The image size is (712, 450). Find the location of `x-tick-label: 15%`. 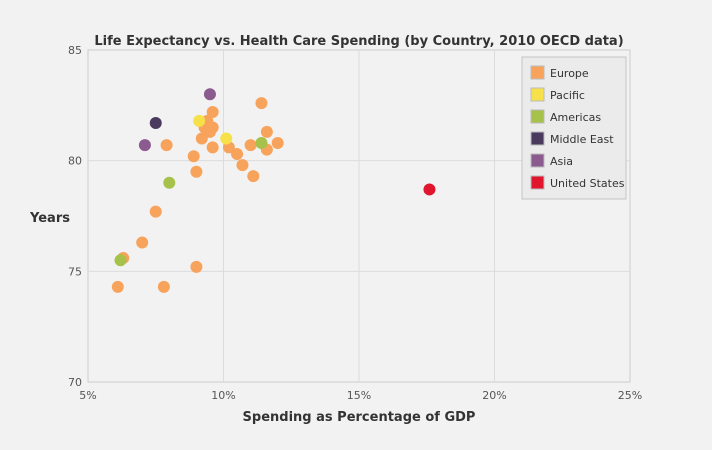

x-tick-label: 15% is located at coordinates (359, 395).